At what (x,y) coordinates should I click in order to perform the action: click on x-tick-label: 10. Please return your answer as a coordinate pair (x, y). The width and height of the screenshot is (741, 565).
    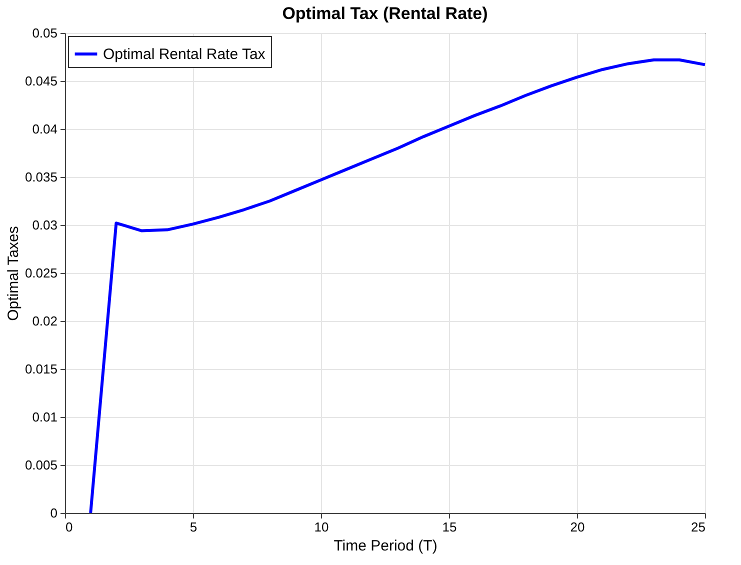
    Looking at the image, I should click on (321, 527).